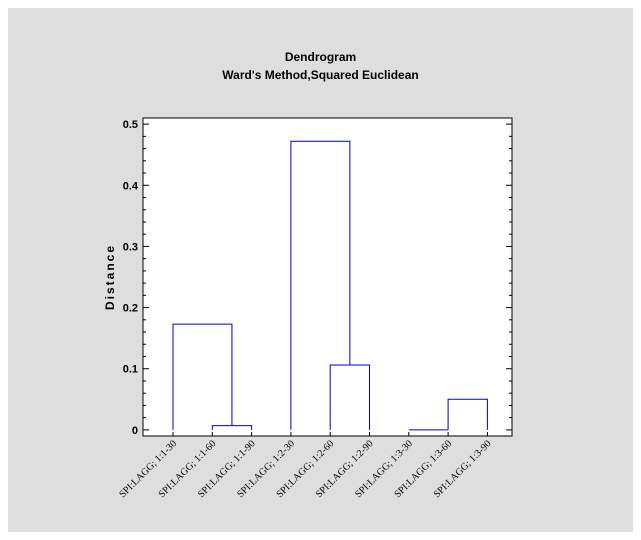 This screenshot has height=540, width=641. I want to click on y-tick-label: 0.1, so click(130, 370).